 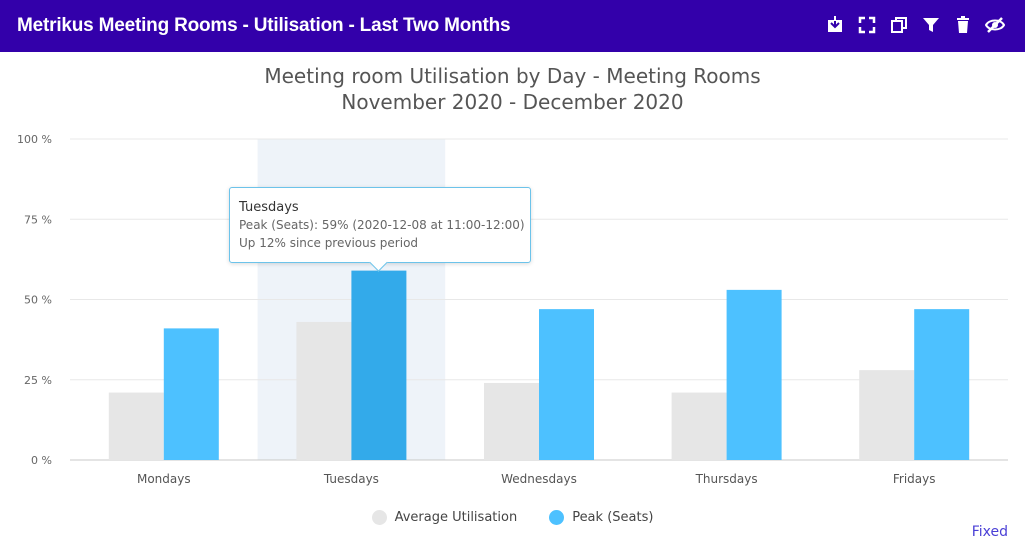 What do you see at coordinates (512, 102) in the screenshot?
I see `chart-subtitle: November 2020 - December 2020` at bounding box center [512, 102].